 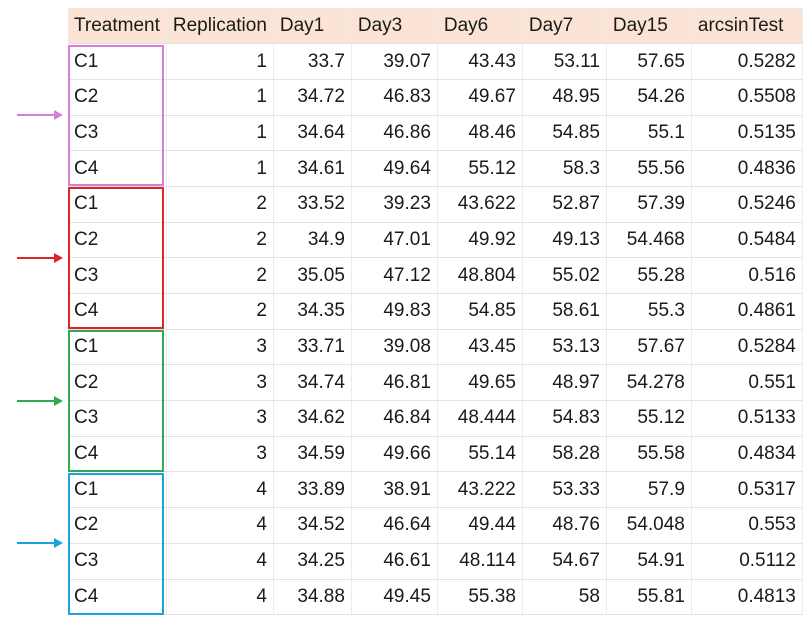 I want to click on table-cell: 43.45, so click(x=480, y=347).